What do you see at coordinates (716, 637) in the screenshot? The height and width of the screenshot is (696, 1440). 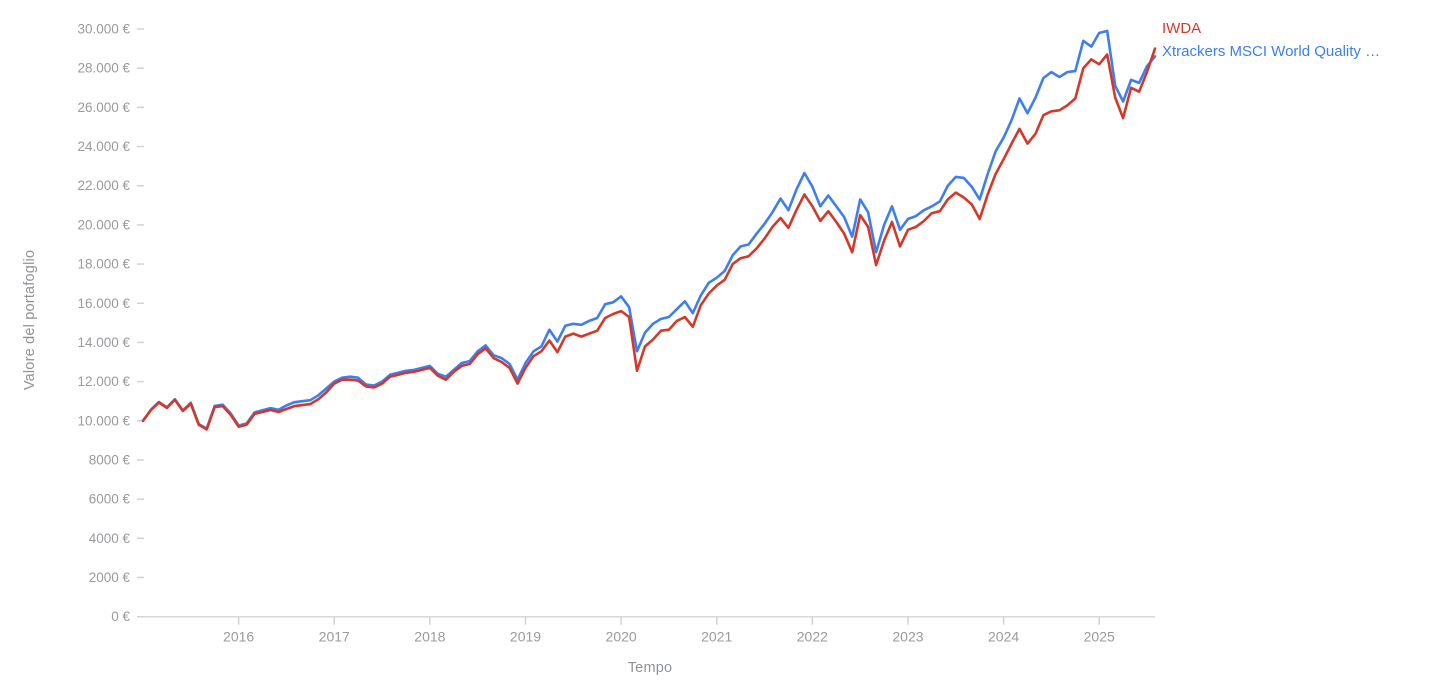 I see `x-tick-label: 2021` at bounding box center [716, 637].